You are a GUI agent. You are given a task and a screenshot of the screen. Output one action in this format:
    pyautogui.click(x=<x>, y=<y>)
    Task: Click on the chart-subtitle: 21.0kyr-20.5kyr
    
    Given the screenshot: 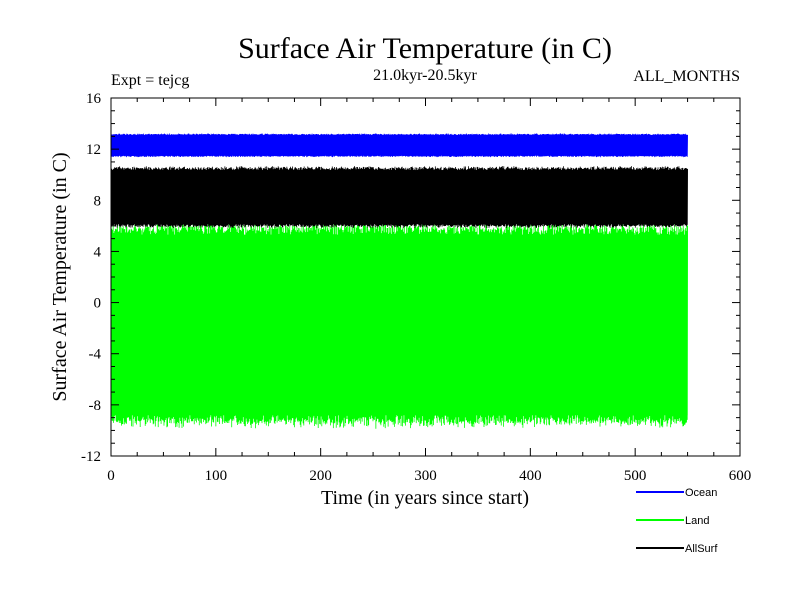 What is the action you would take?
    pyautogui.click(x=425, y=75)
    